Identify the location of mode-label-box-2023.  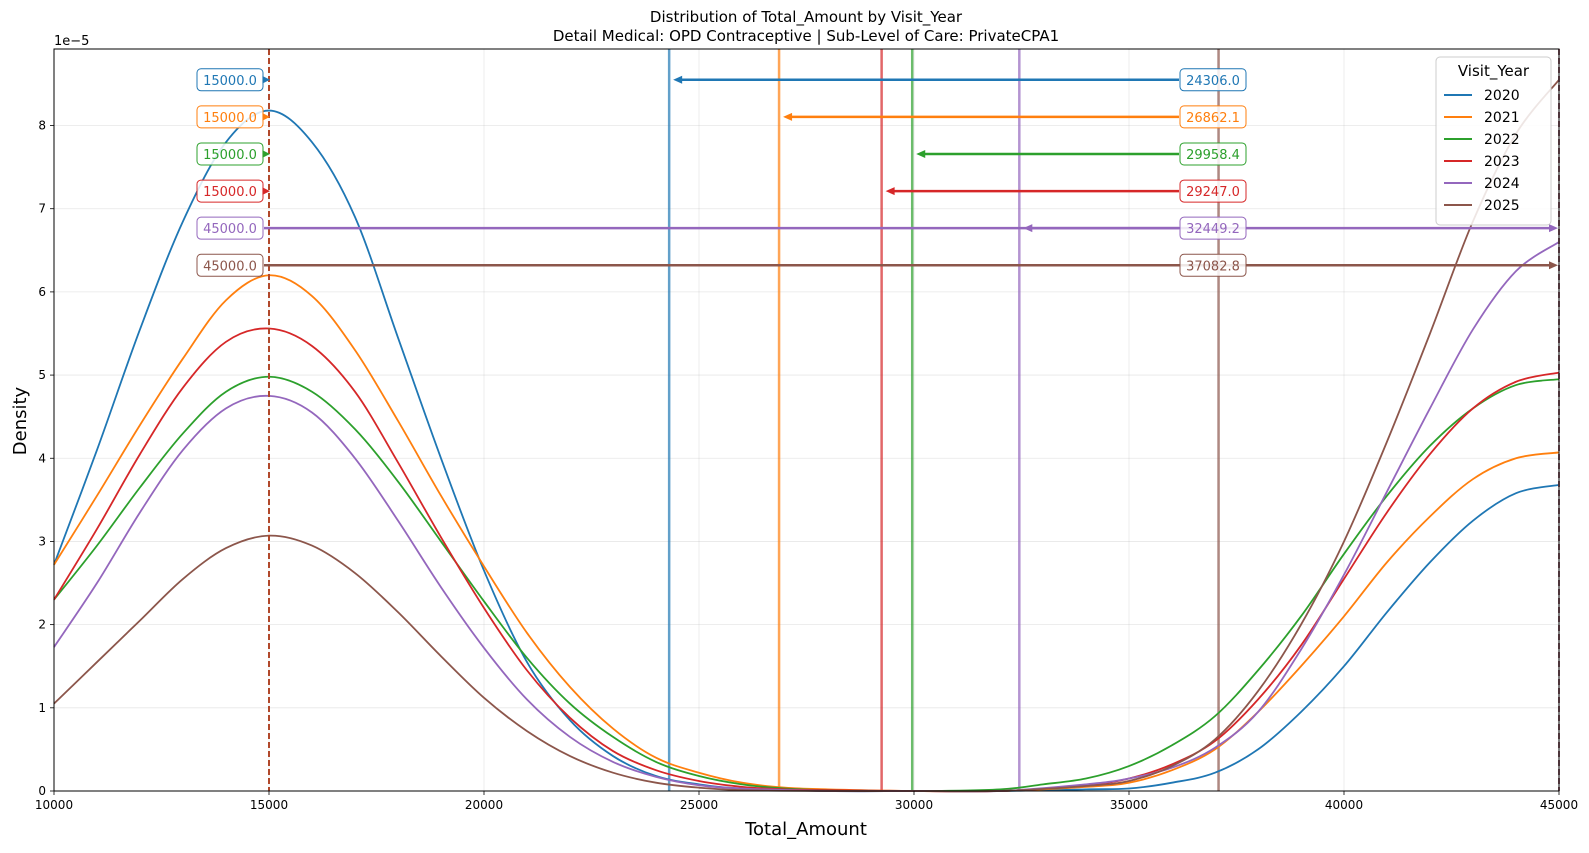
(230, 191).